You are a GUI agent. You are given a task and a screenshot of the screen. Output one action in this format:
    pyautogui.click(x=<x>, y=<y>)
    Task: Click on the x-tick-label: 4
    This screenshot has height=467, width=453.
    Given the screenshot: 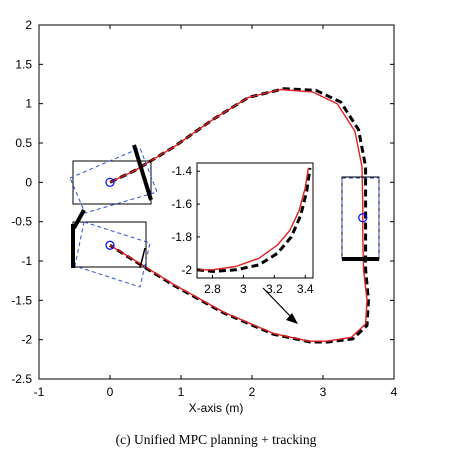 What is the action you would take?
    pyautogui.click(x=394, y=392)
    